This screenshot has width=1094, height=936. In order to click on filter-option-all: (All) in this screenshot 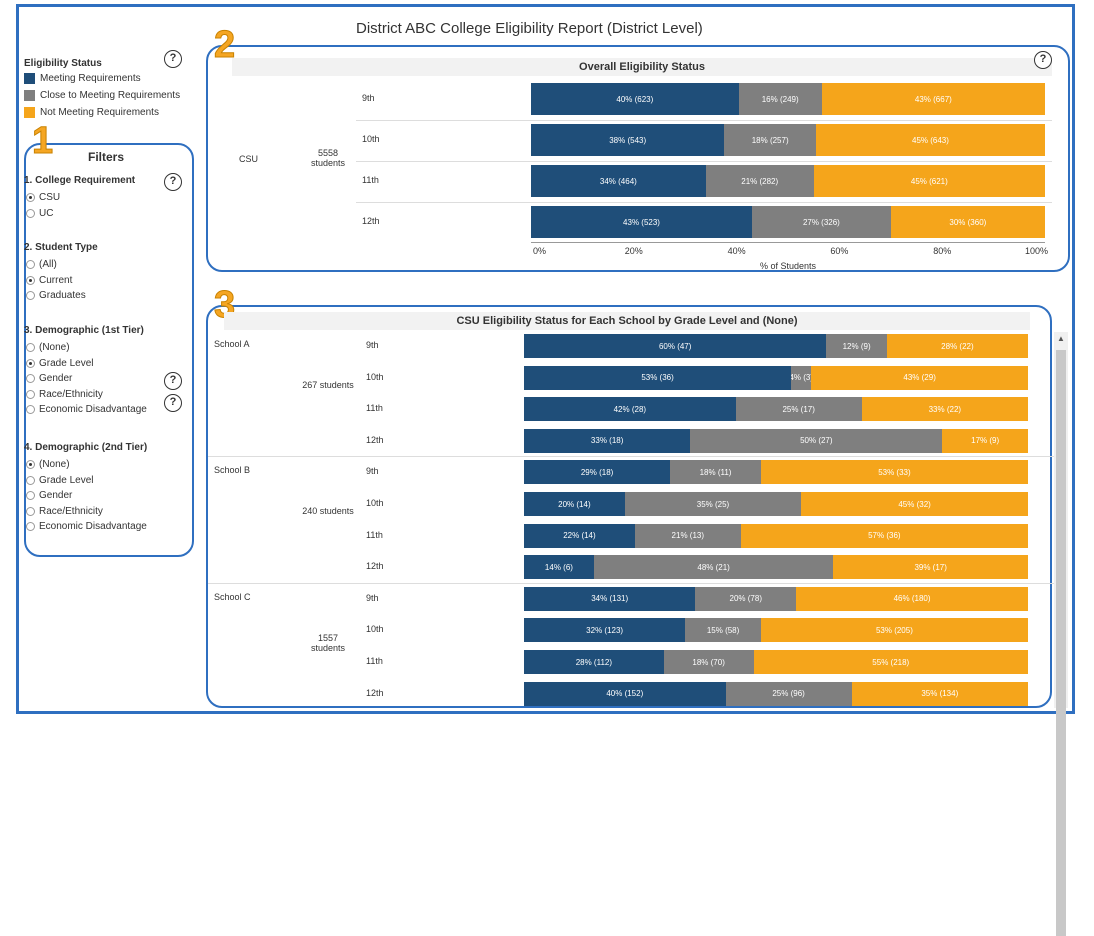, I will do `click(41, 264)`.